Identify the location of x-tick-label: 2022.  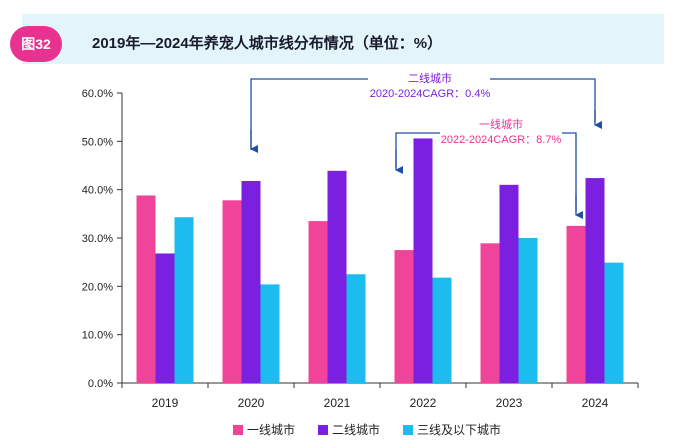
(423, 403).